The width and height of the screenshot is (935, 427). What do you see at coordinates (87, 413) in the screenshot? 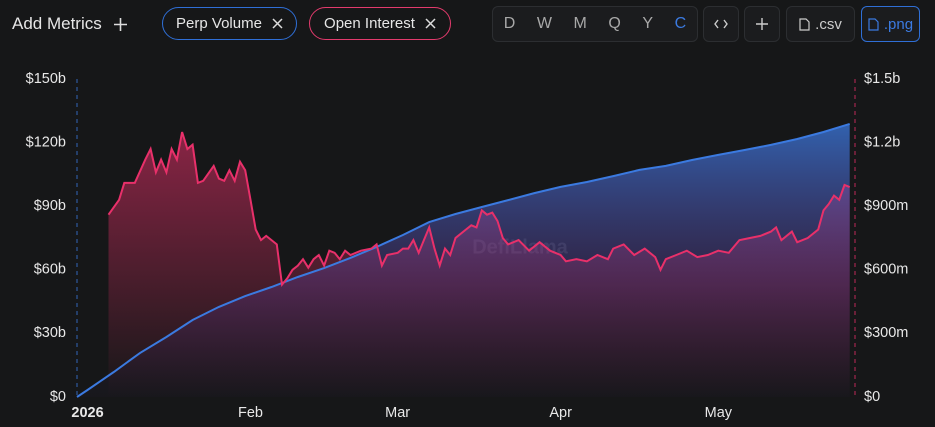
I see `x-tick-label: 2026` at bounding box center [87, 413].